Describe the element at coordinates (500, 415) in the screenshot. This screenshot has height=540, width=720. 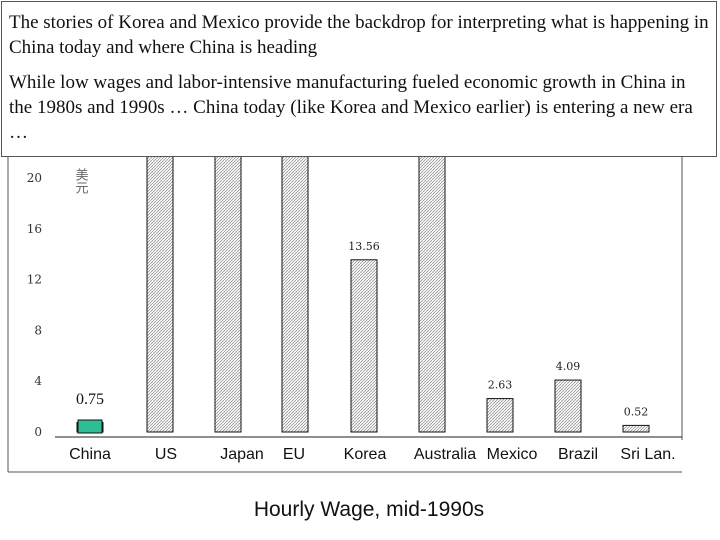
I see `bar-mexico` at that location.